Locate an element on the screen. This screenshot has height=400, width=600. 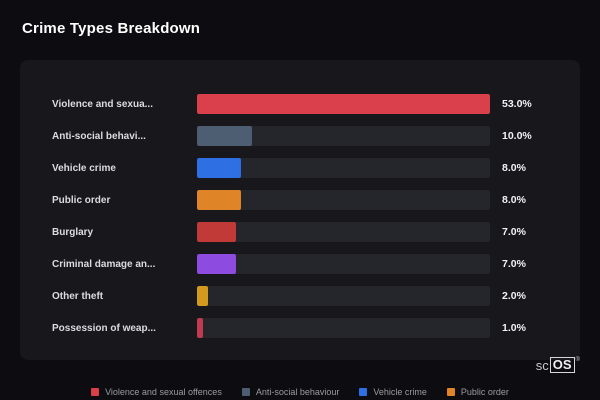
category-label: Burglary is located at coordinates (73, 232).